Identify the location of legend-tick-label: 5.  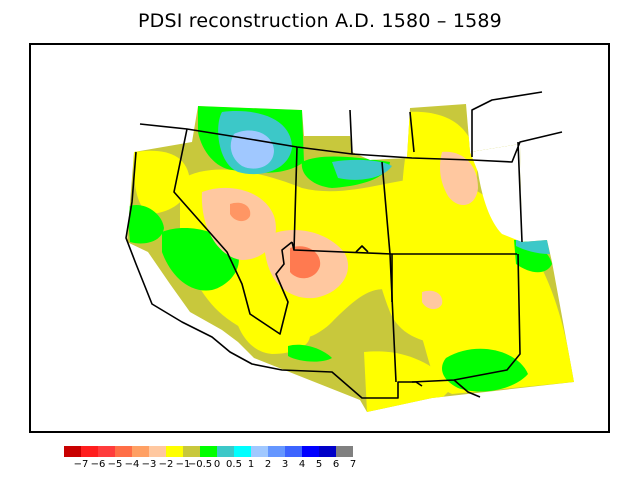
(319, 464).